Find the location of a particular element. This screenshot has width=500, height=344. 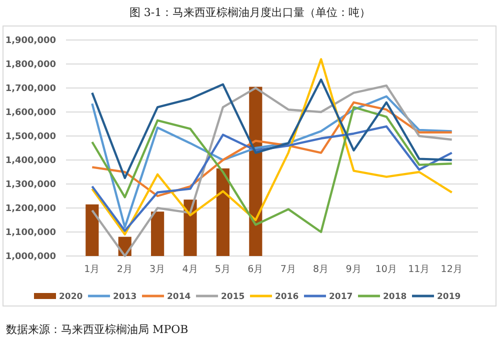

x-tick-label: 4月 is located at coordinates (190, 269).